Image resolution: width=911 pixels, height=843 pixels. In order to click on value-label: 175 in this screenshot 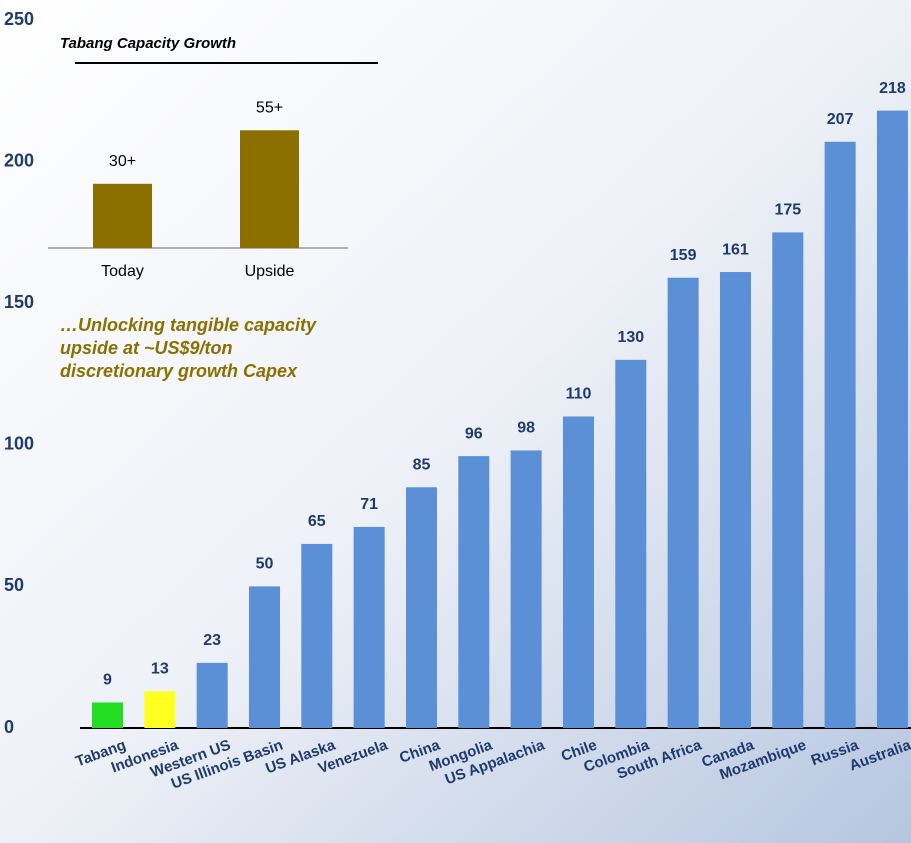, I will do `click(787, 210)`.